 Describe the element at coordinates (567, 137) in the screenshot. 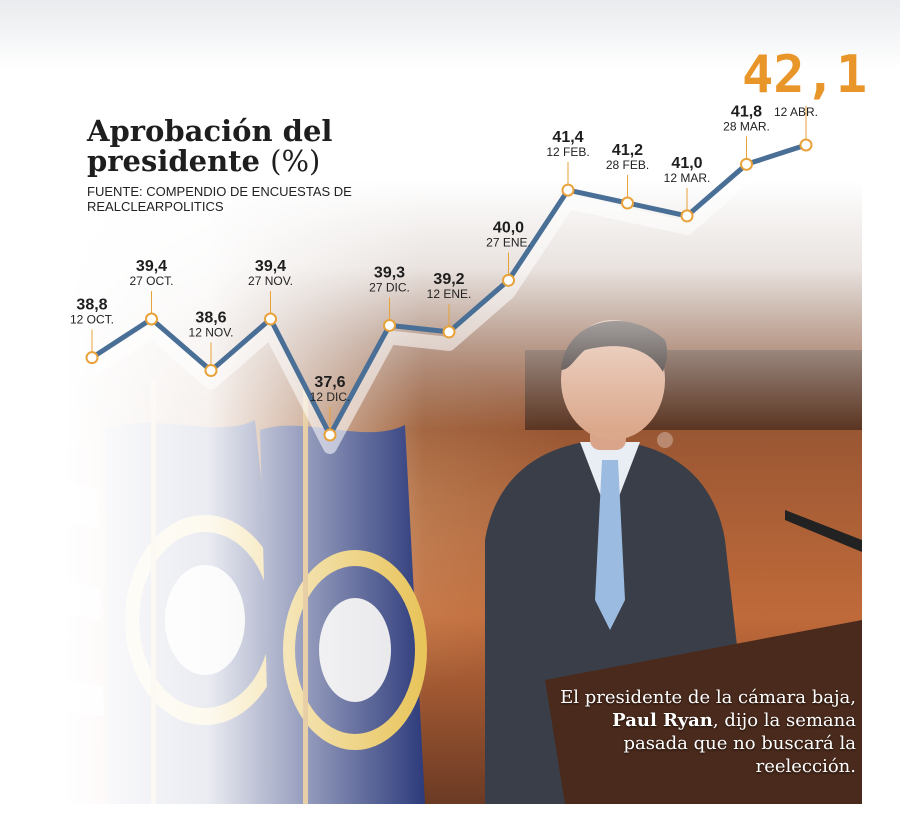

I see `value-label: 41,4` at that location.